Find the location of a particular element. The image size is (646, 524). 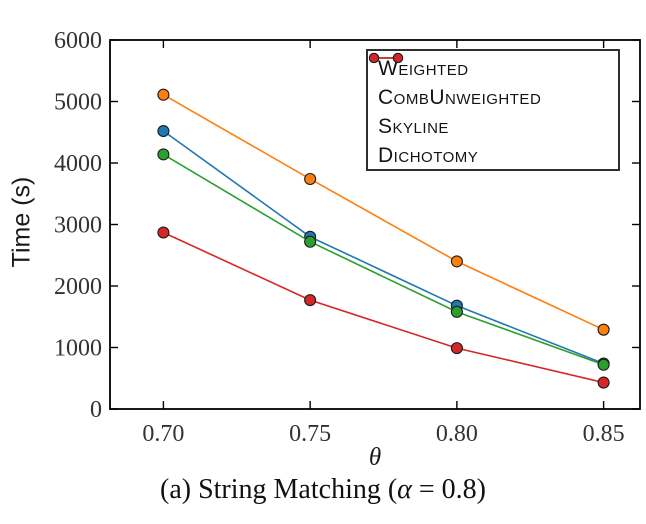

legend: Weighted CombUnweighted Skyline Dichotomy is located at coordinates (493, 110).